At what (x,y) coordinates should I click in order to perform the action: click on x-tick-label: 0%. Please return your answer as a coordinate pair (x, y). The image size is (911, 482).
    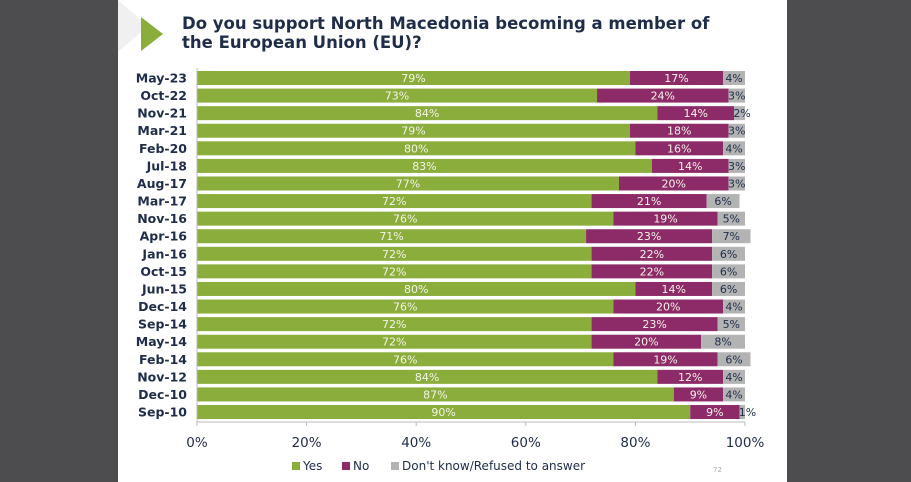
    Looking at the image, I should click on (197, 443).